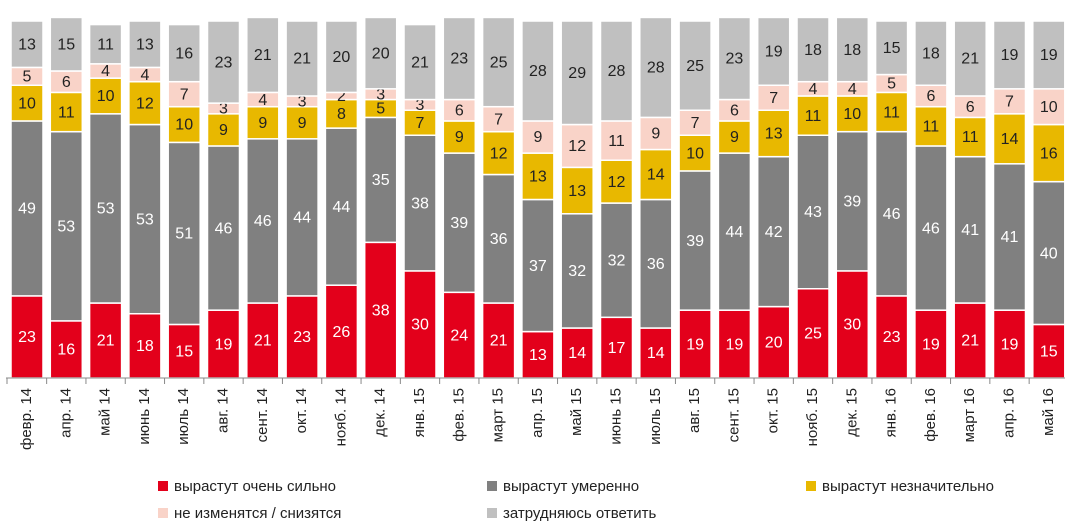 This screenshot has height=523, width=1065. Describe the element at coordinates (656, 264) in the screenshot. I see `value-label: 36` at that location.